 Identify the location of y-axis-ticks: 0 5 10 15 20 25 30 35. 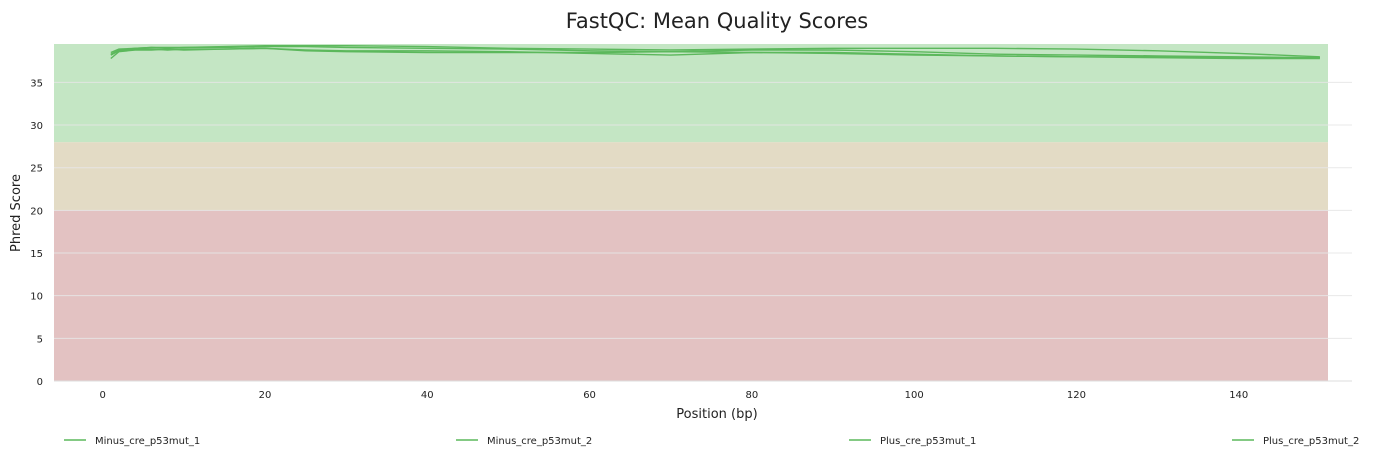
(36, 233).